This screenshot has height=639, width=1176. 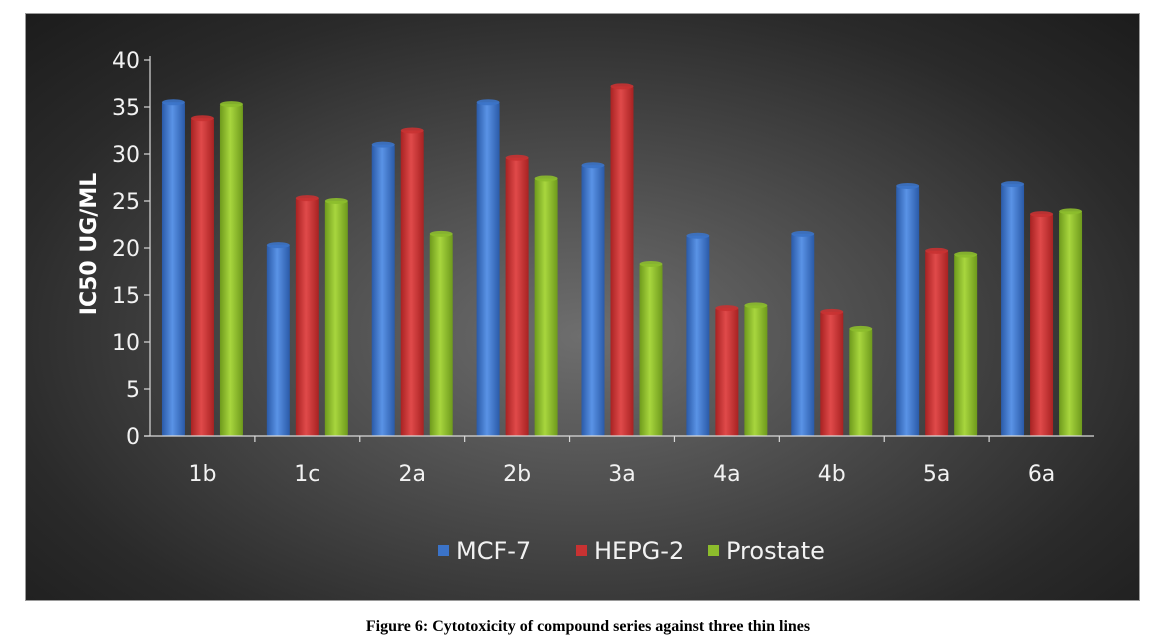 I want to click on x-tick-label: 6a, so click(x=1041, y=474).